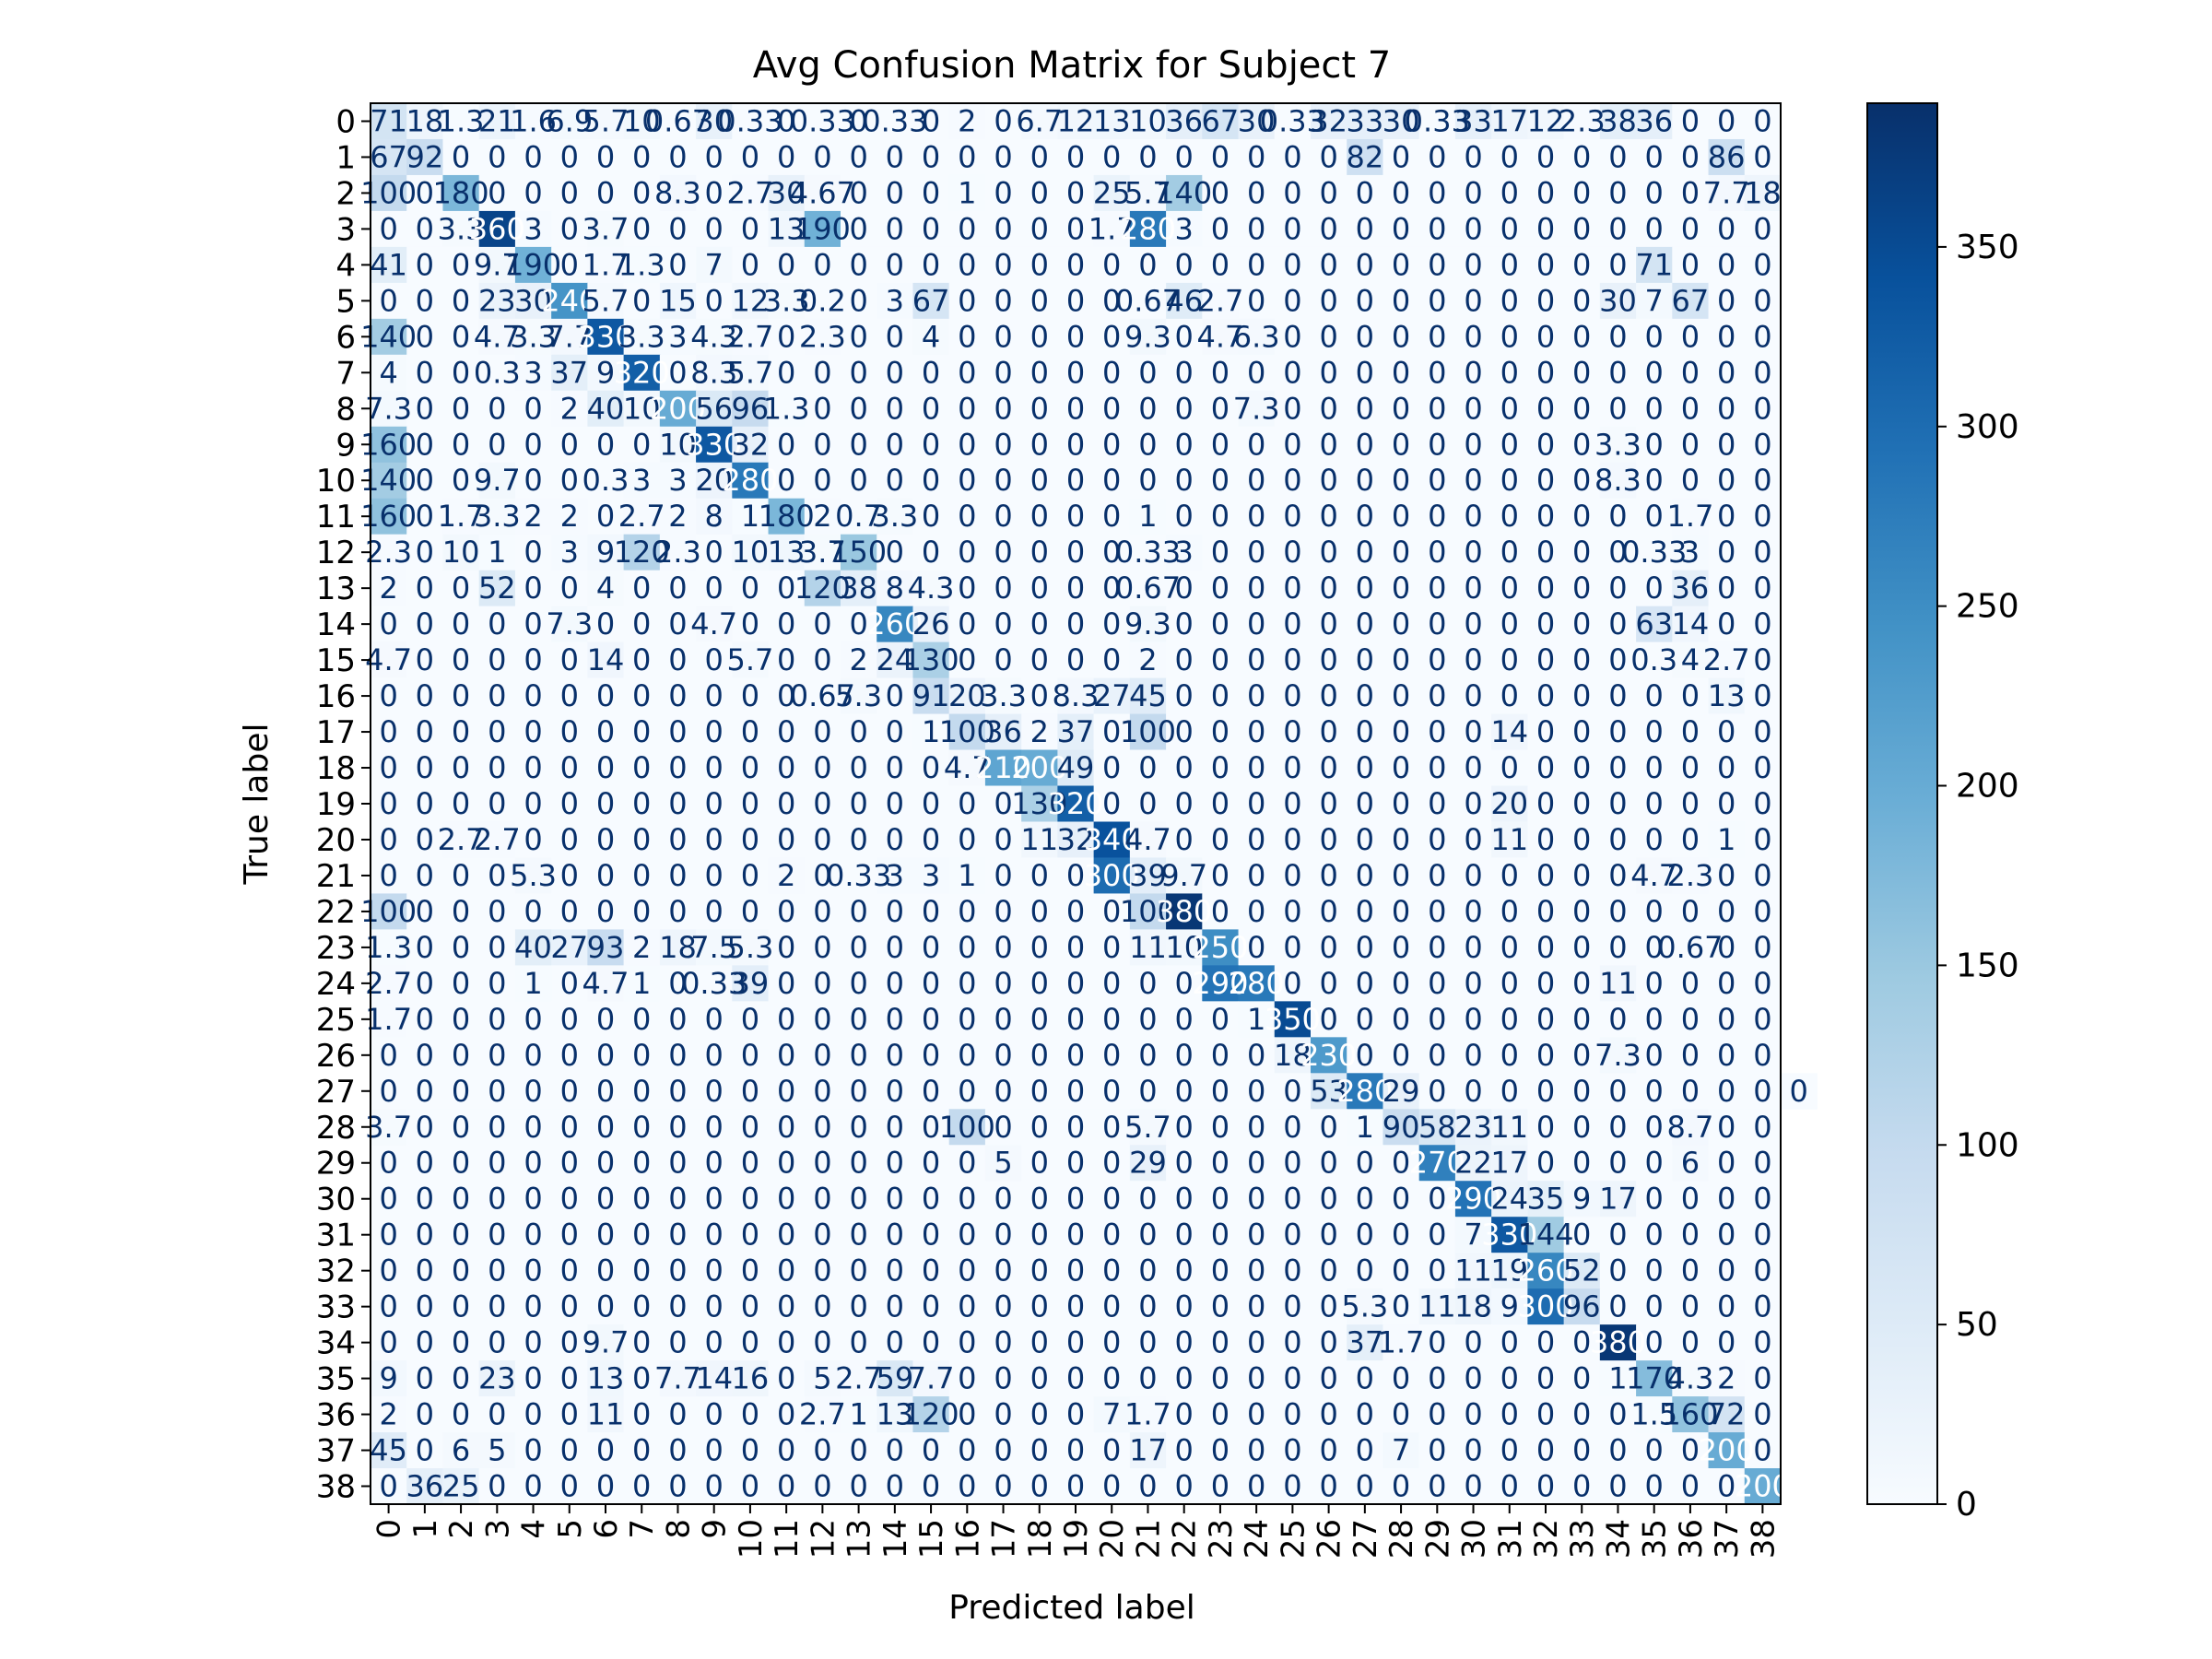  What do you see at coordinates (1617, 444) in the screenshot?
I see `heatmap-cell-value: 3.3` at bounding box center [1617, 444].